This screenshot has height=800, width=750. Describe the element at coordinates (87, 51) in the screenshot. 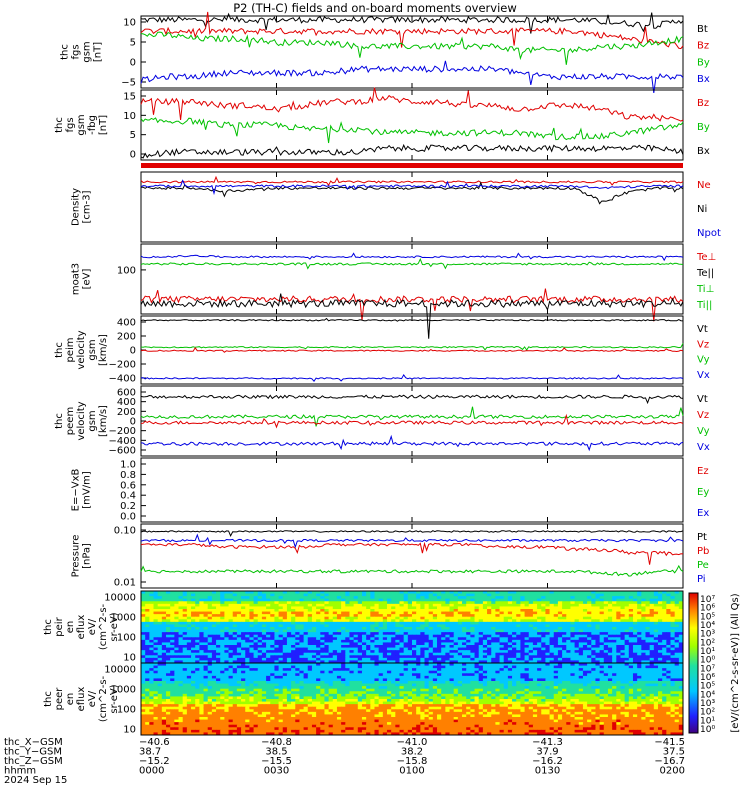

I see `y-axis-label: gsm` at that location.